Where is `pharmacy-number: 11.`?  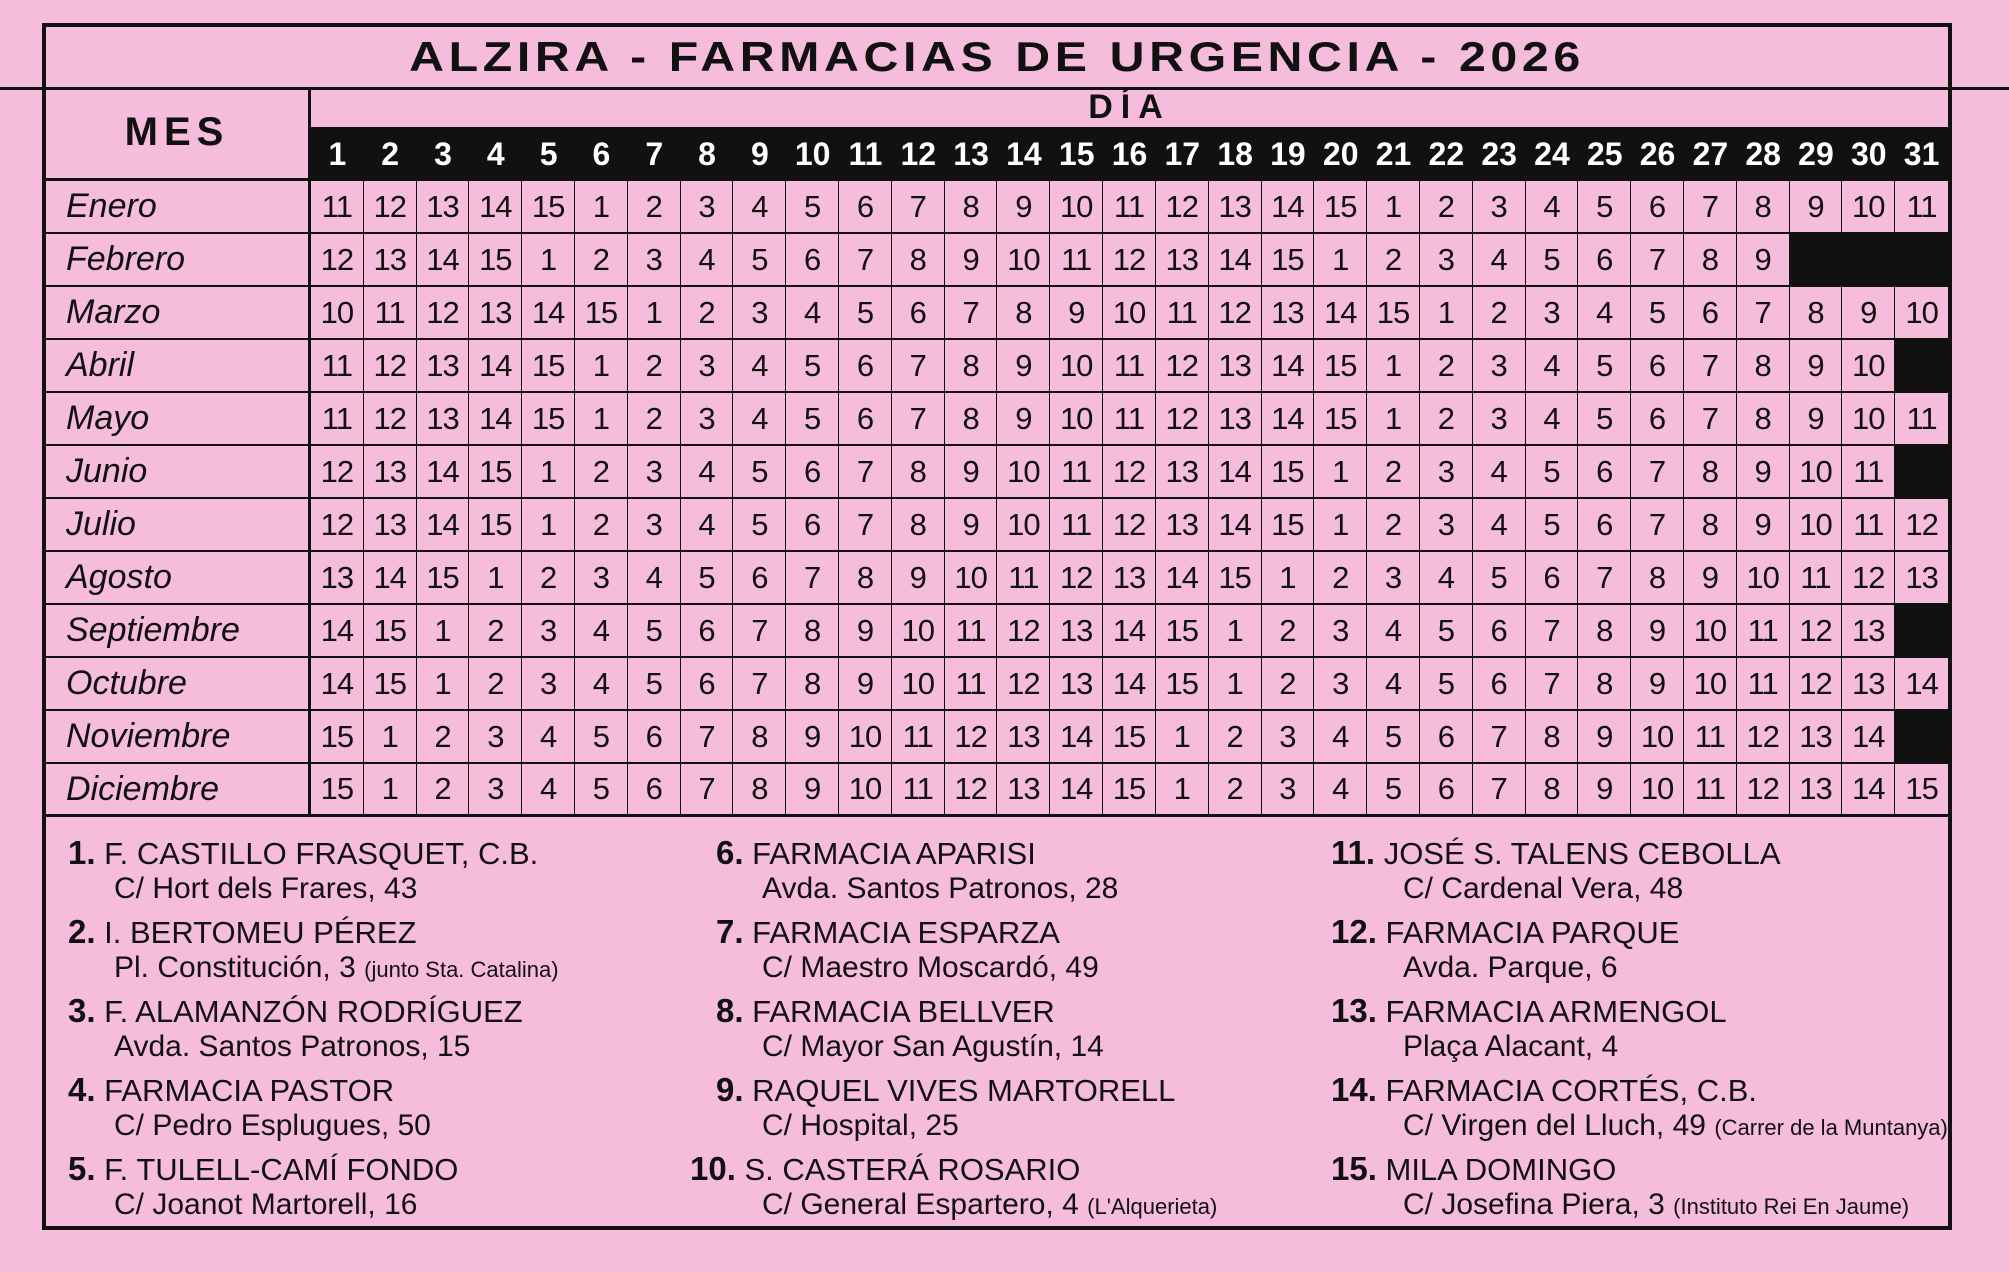 pharmacy-number: 11. is located at coordinates (1353, 852).